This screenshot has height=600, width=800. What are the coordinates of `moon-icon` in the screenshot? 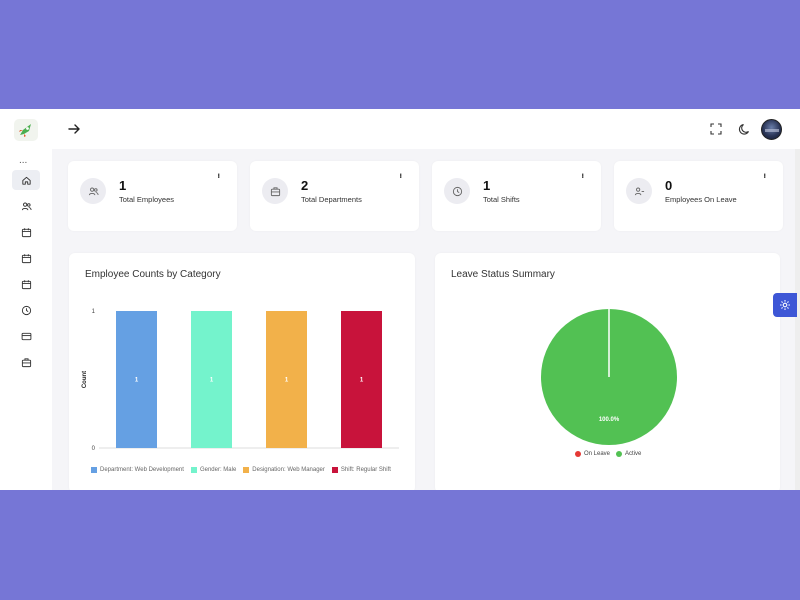 It's located at (745, 129).